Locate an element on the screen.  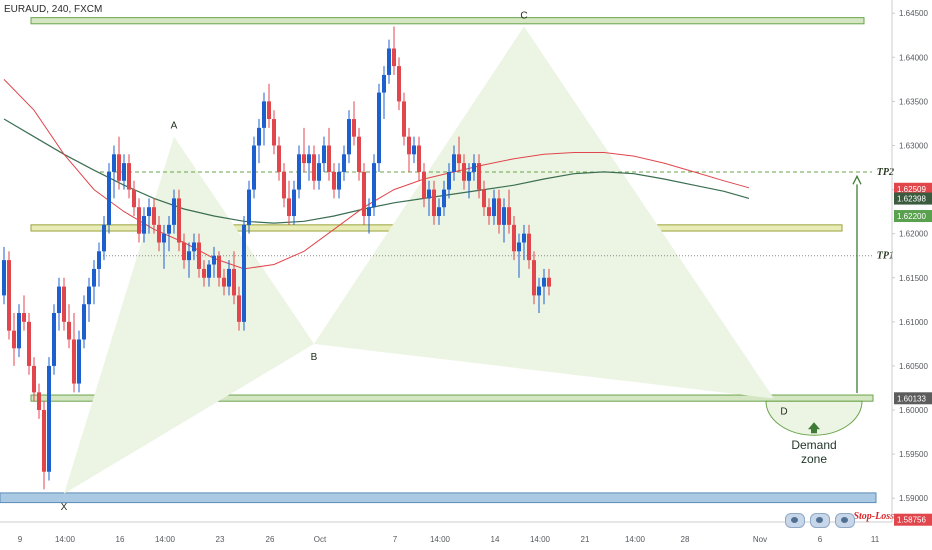
price-tick-label: 1.62000 is located at coordinates (913, 234).